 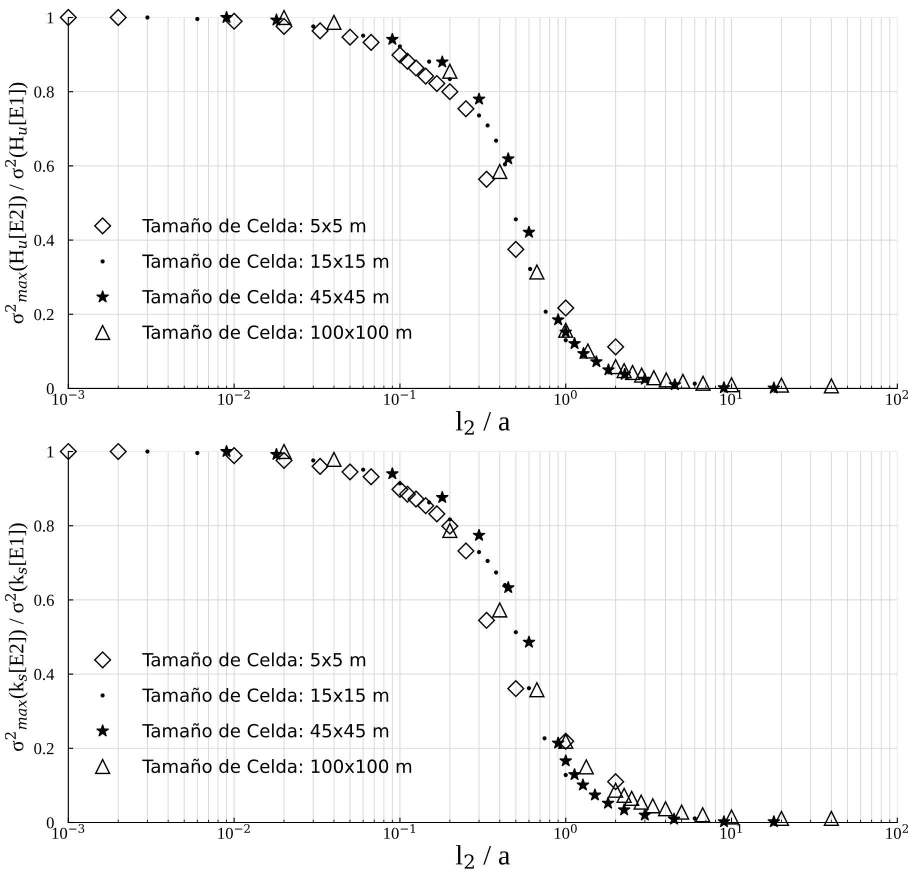 I want to click on text: σ$^{2}$$_{max}$(H$_{u}$[E2]) / σ$^{2}$(H$_{u}$[E1]), so click(x=16, y=203).